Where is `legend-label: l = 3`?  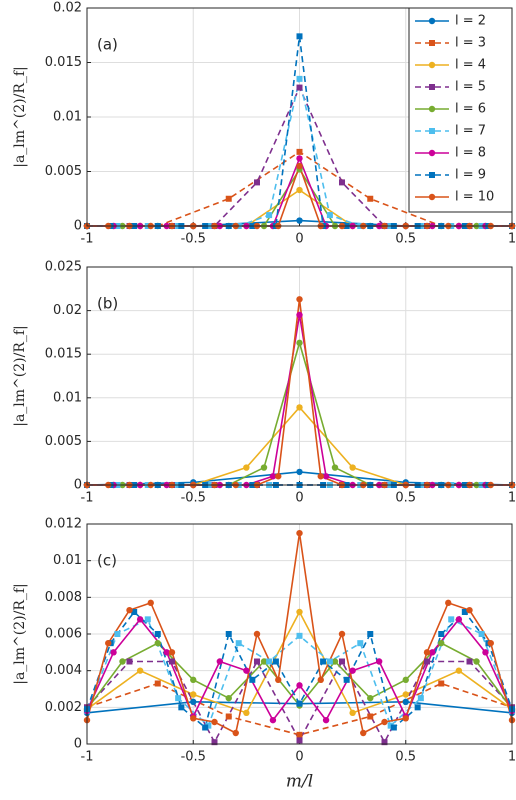 legend-label: l = 3 is located at coordinates (470, 43).